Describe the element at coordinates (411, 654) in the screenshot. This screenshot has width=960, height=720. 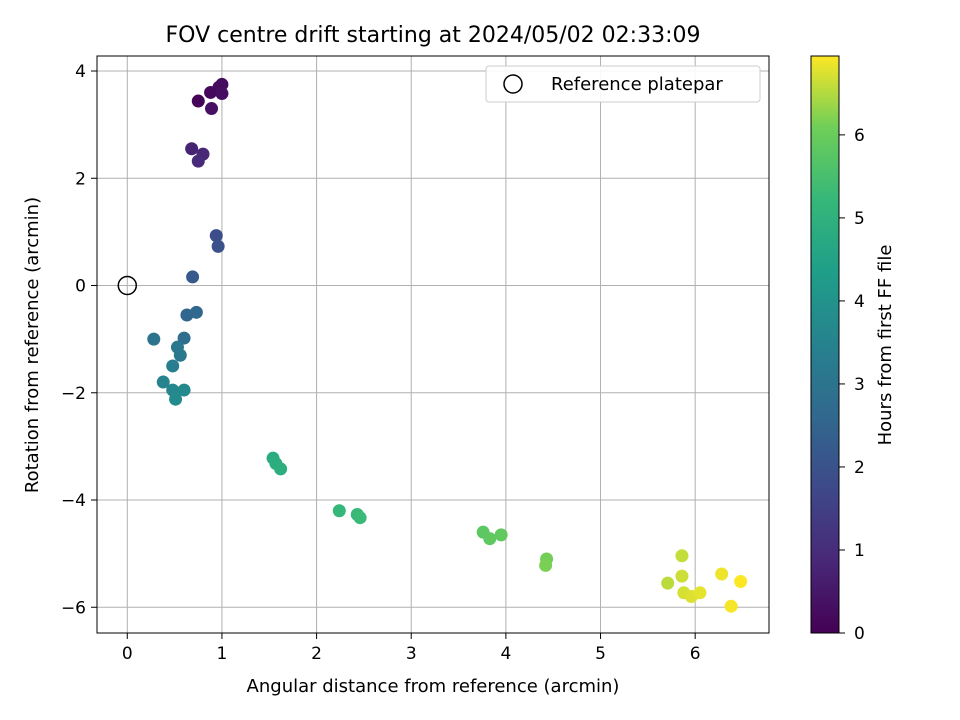
I see `x-tick-label: 3` at that location.